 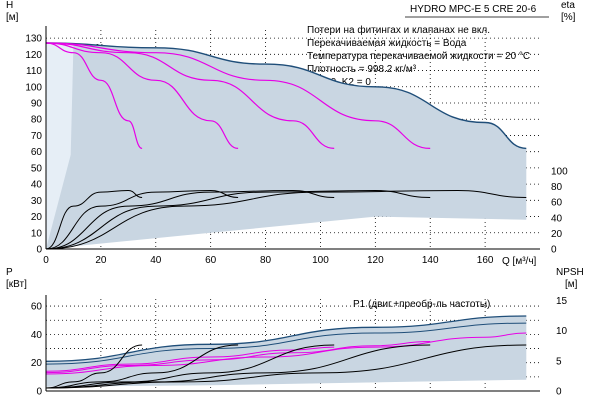 I want to click on q-tick-label-7: 140, so click(x=430, y=260).